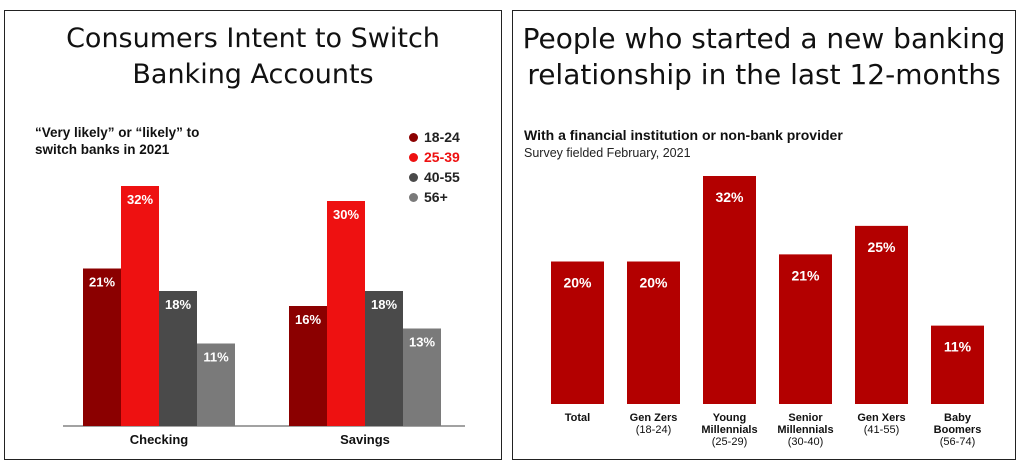 Image resolution: width=1024 pixels, height=473 pixels. I want to click on legend-item-25-39: 25-39, so click(434, 157).